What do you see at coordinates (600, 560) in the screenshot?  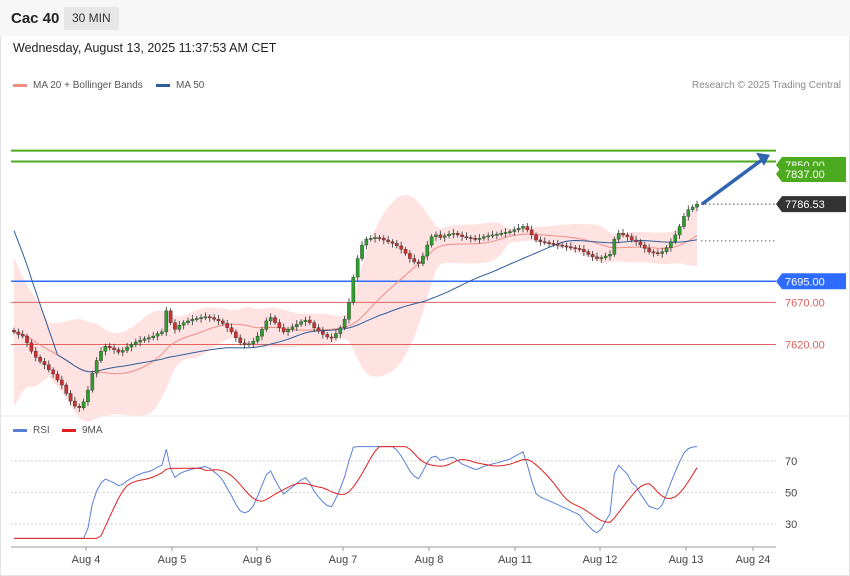 I see `x-tick-label: Aug 12` at bounding box center [600, 560].